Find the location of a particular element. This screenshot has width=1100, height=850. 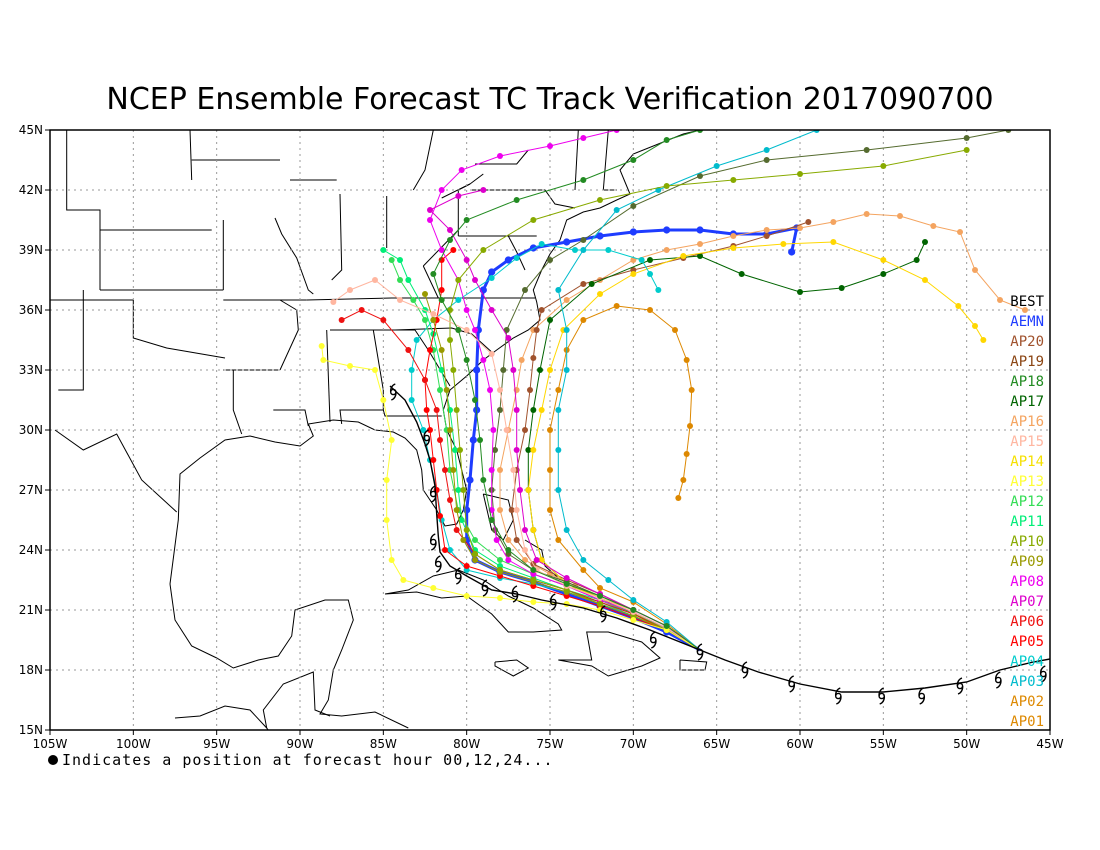

y-tick-label: 18N is located at coordinates (31, 670).